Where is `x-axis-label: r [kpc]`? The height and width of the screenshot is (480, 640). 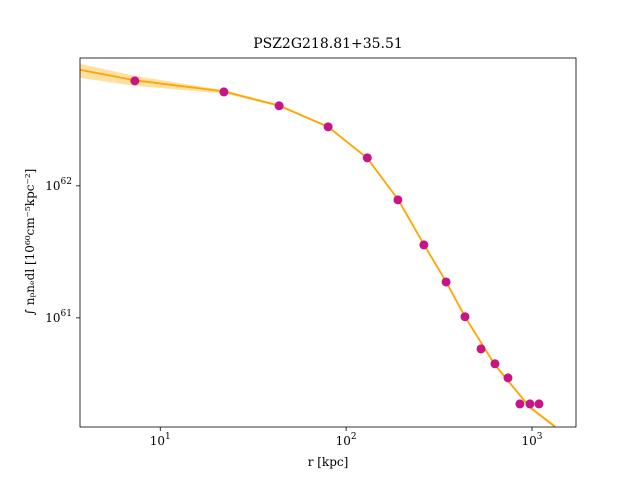
x-axis-label: r [kpc] is located at coordinates (328, 462).